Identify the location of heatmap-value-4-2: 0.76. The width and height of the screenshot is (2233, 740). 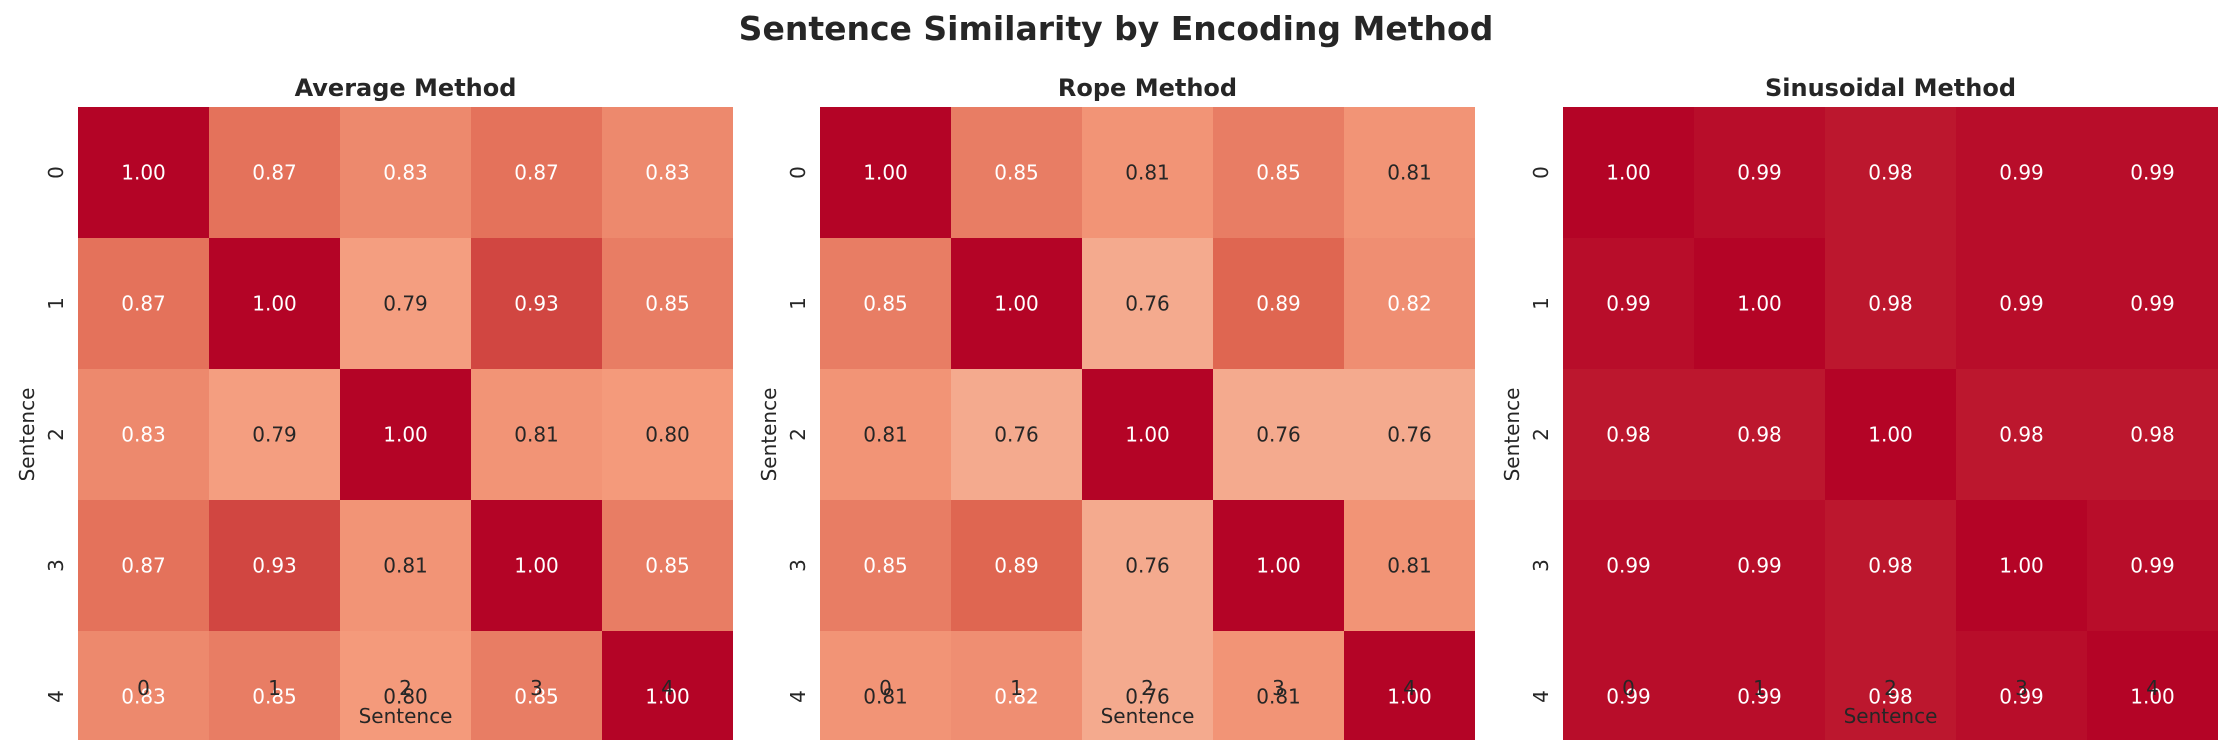
(1147, 697).